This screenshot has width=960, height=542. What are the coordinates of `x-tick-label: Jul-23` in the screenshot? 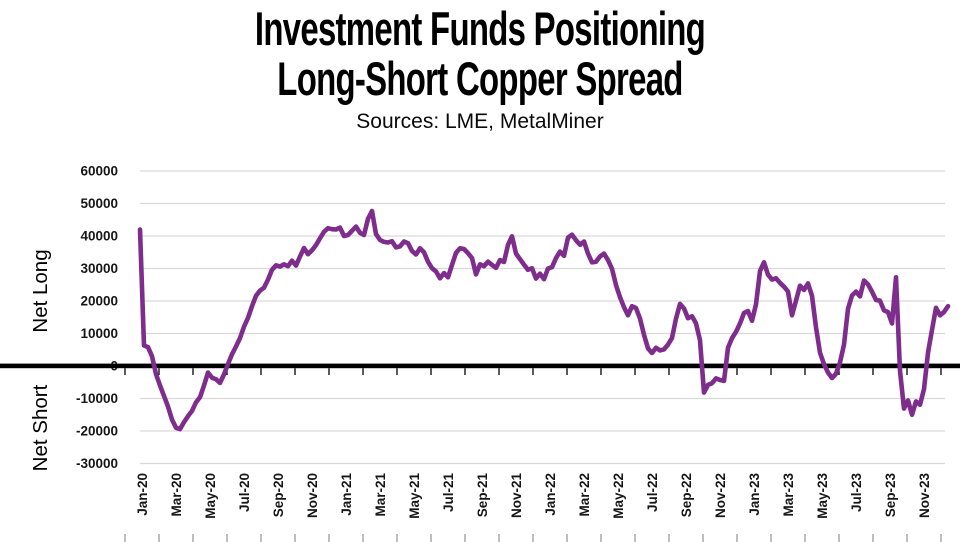 It's located at (856, 493).